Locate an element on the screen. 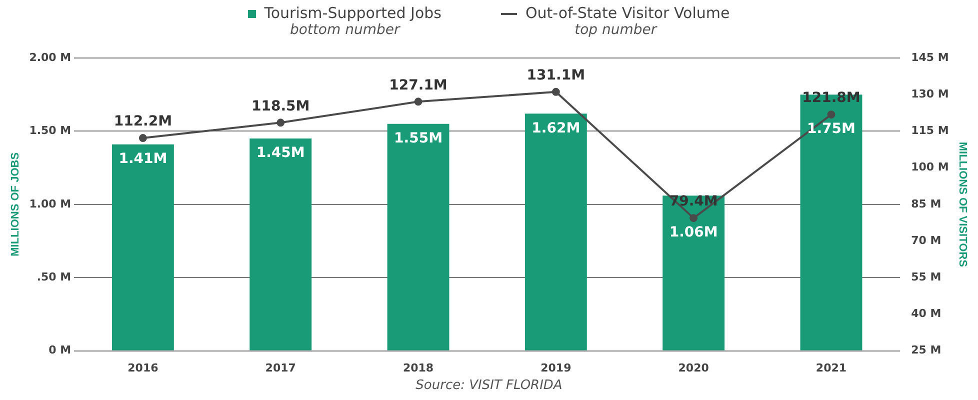  data-label: 1.06M is located at coordinates (693, 232).